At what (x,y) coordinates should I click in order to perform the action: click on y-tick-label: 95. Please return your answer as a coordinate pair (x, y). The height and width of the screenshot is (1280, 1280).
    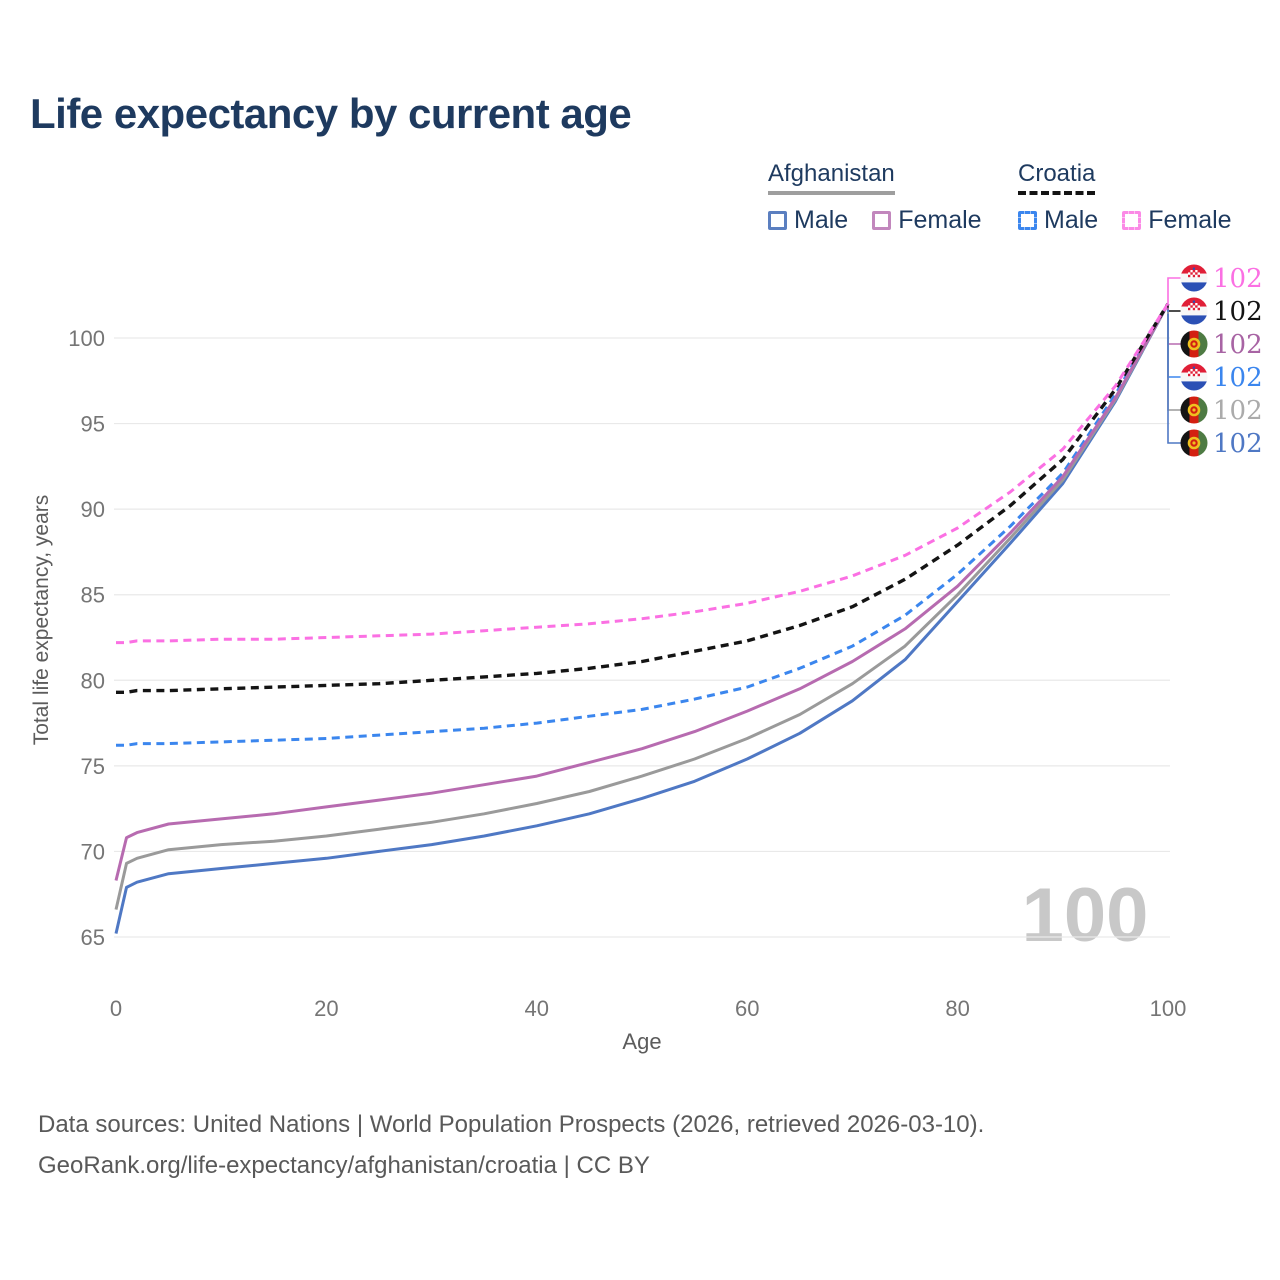
    Looking at the image, I should click on (93, 424).